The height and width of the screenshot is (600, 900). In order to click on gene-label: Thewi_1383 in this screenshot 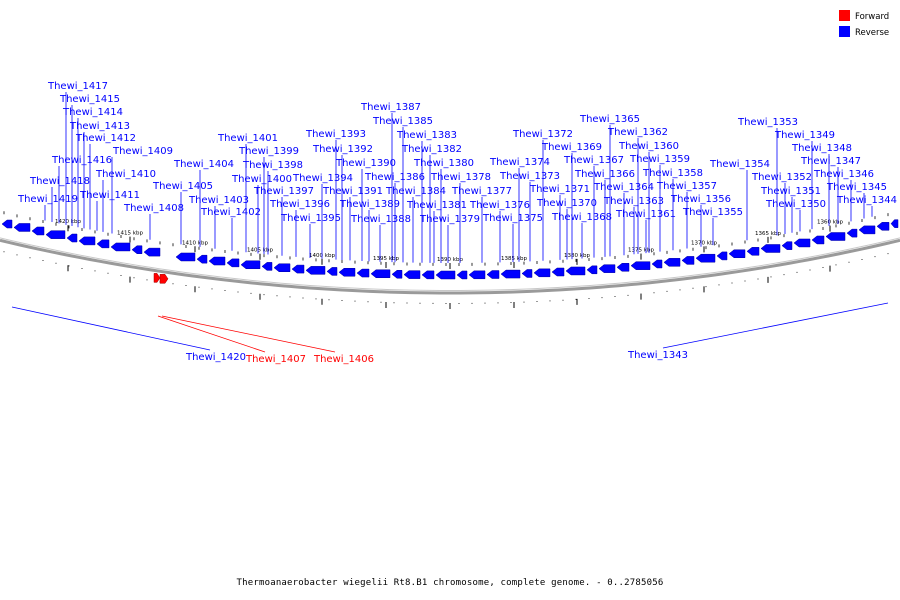, I will do `click(426, 135)`.